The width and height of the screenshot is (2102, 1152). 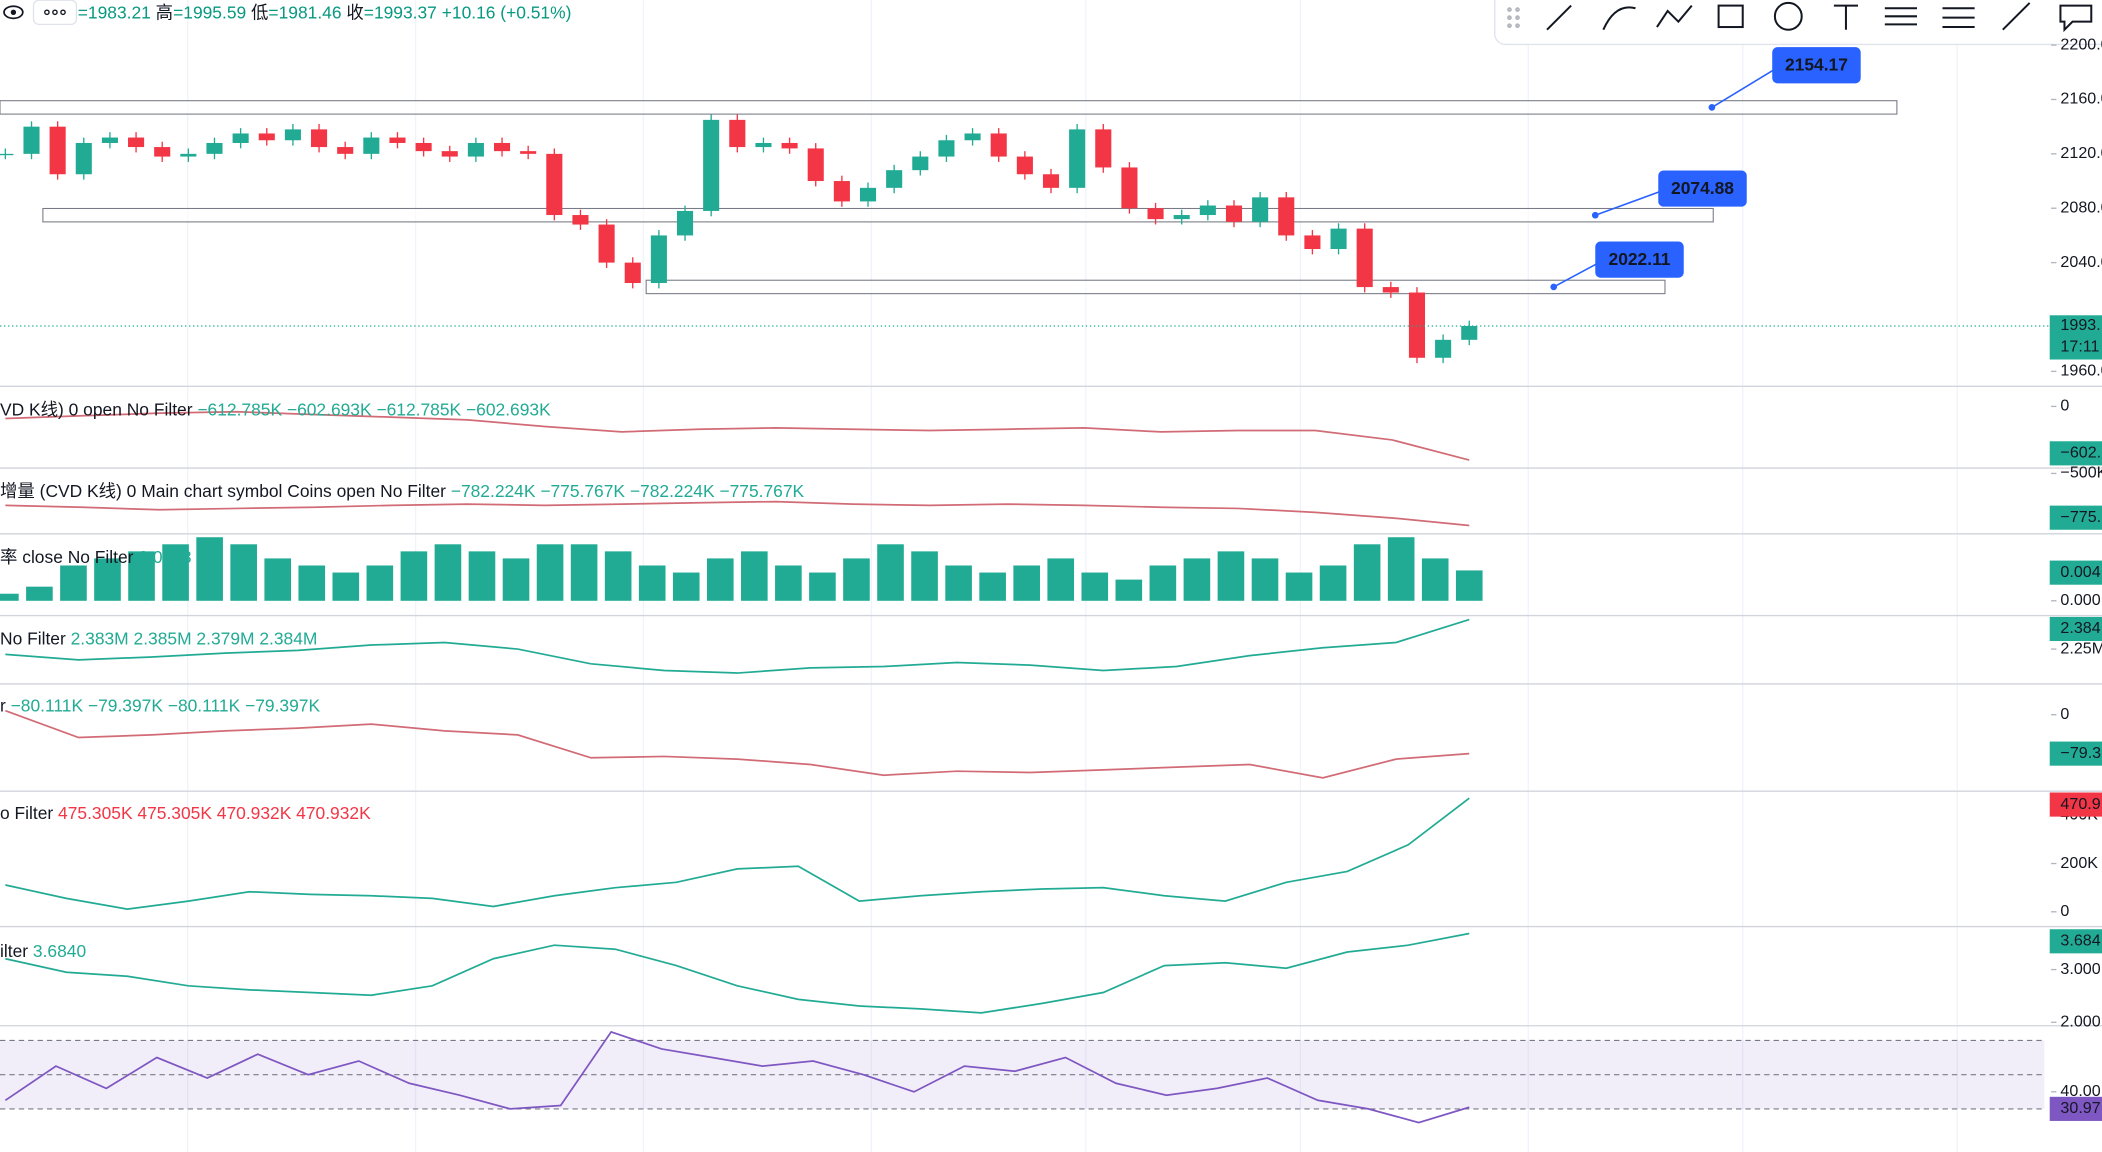 I want to click on legend-name: o Filter, so click(x=26, y=813).